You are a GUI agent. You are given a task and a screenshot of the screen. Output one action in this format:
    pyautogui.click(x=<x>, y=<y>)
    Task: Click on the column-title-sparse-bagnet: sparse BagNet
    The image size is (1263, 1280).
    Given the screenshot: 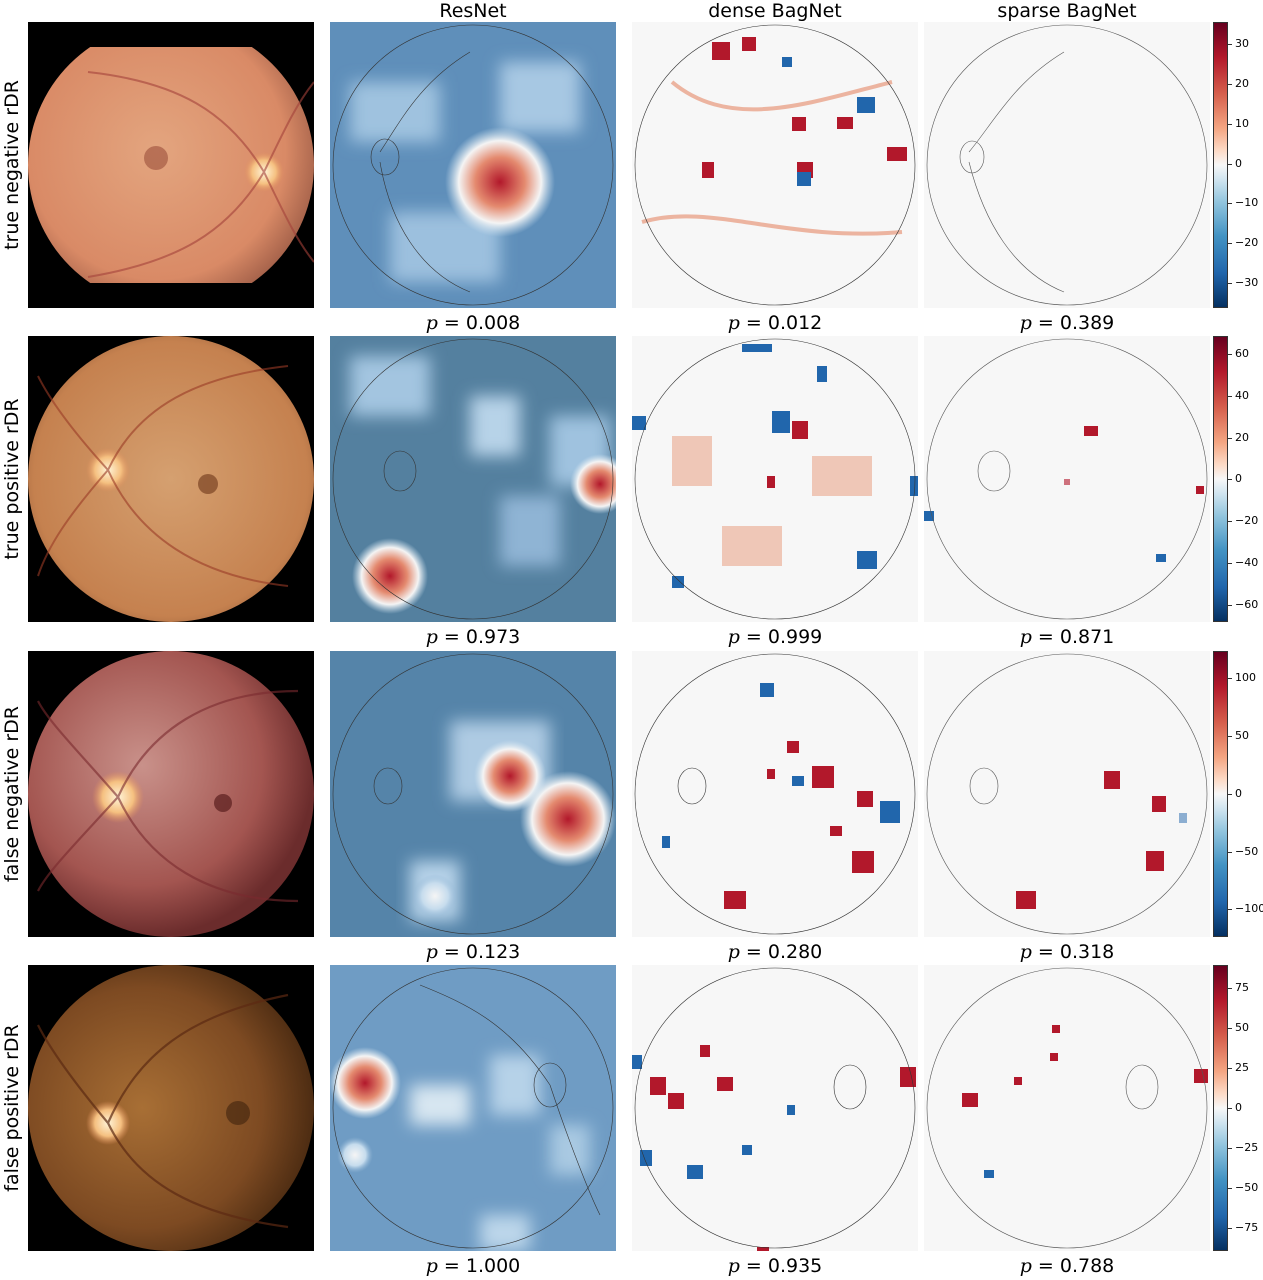 What is the action you would take?
    pyautogui.click(x=1067, y=11)
    